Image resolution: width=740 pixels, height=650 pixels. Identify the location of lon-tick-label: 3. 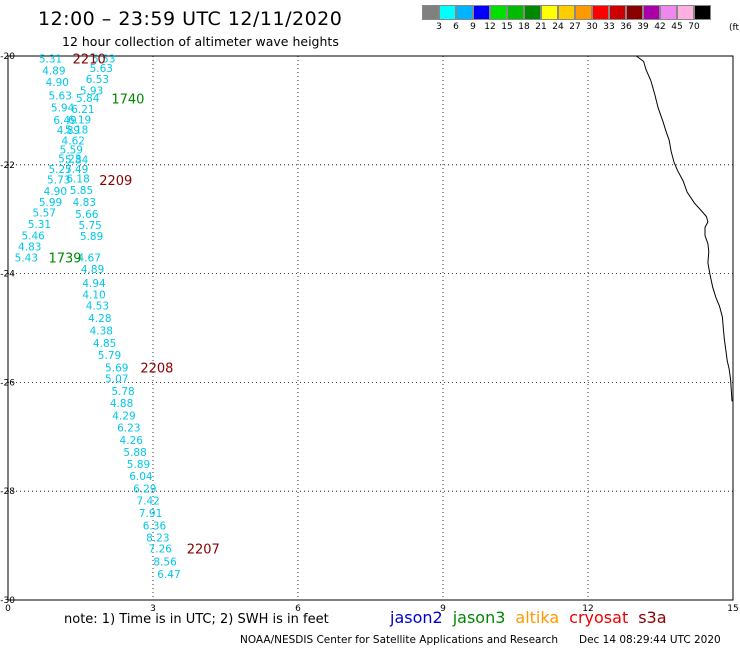
(153, 609).